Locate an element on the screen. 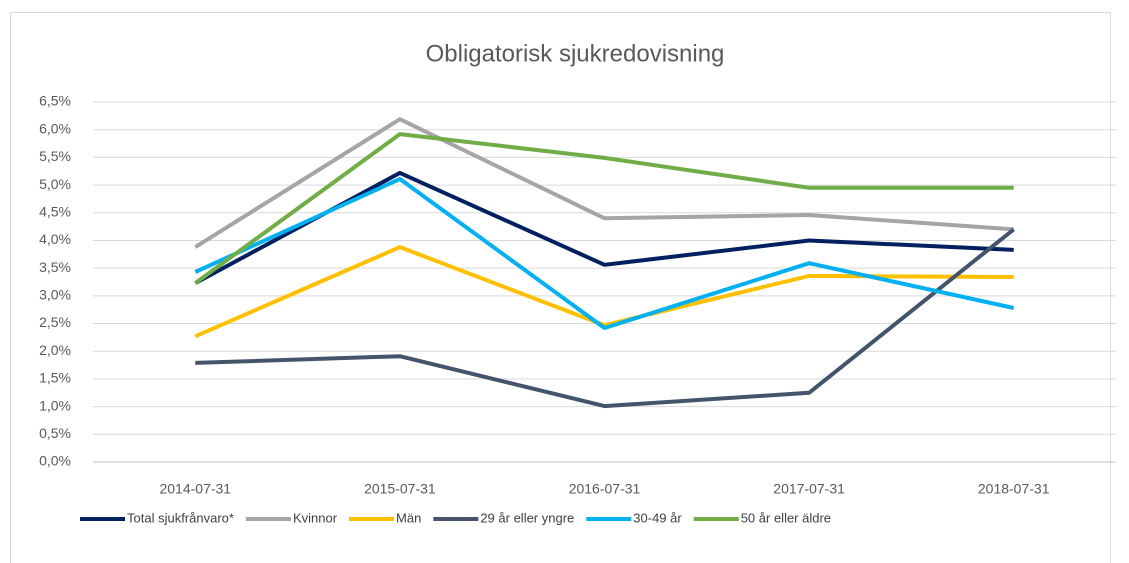 The width and height of the screenshot is (1129, 563). y-tick-label: 3,0% is located at coordinates (55, 295).